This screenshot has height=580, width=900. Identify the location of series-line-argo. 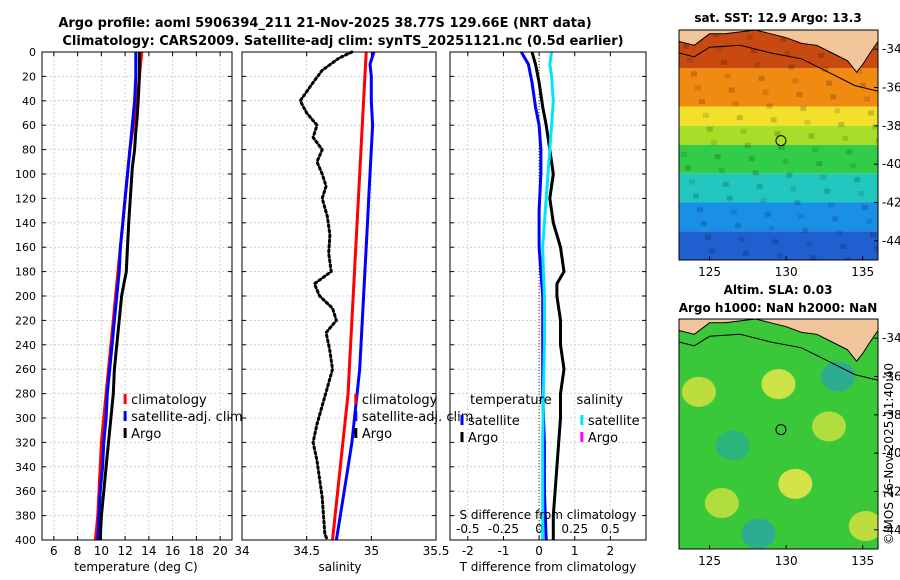
(119, 296).